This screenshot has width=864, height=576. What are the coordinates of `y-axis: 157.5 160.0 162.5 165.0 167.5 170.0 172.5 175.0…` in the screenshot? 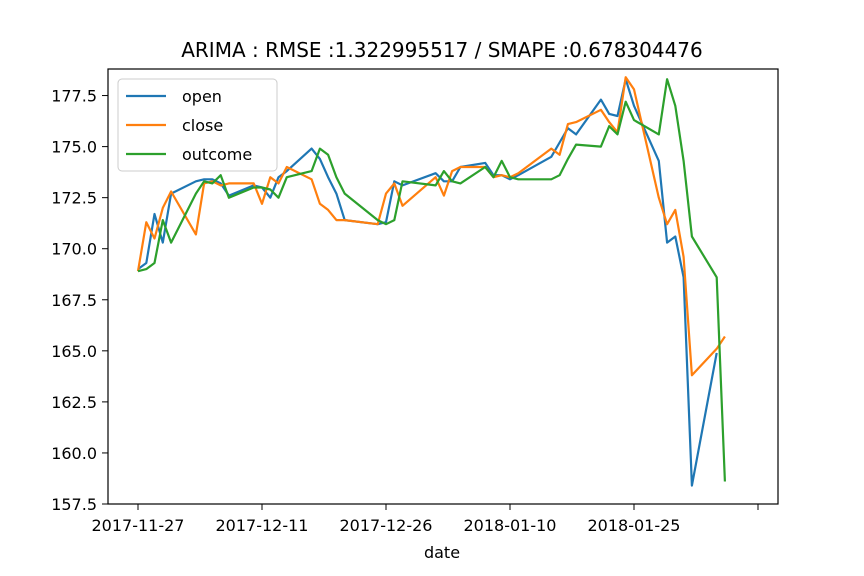 It's located at (79, 300).